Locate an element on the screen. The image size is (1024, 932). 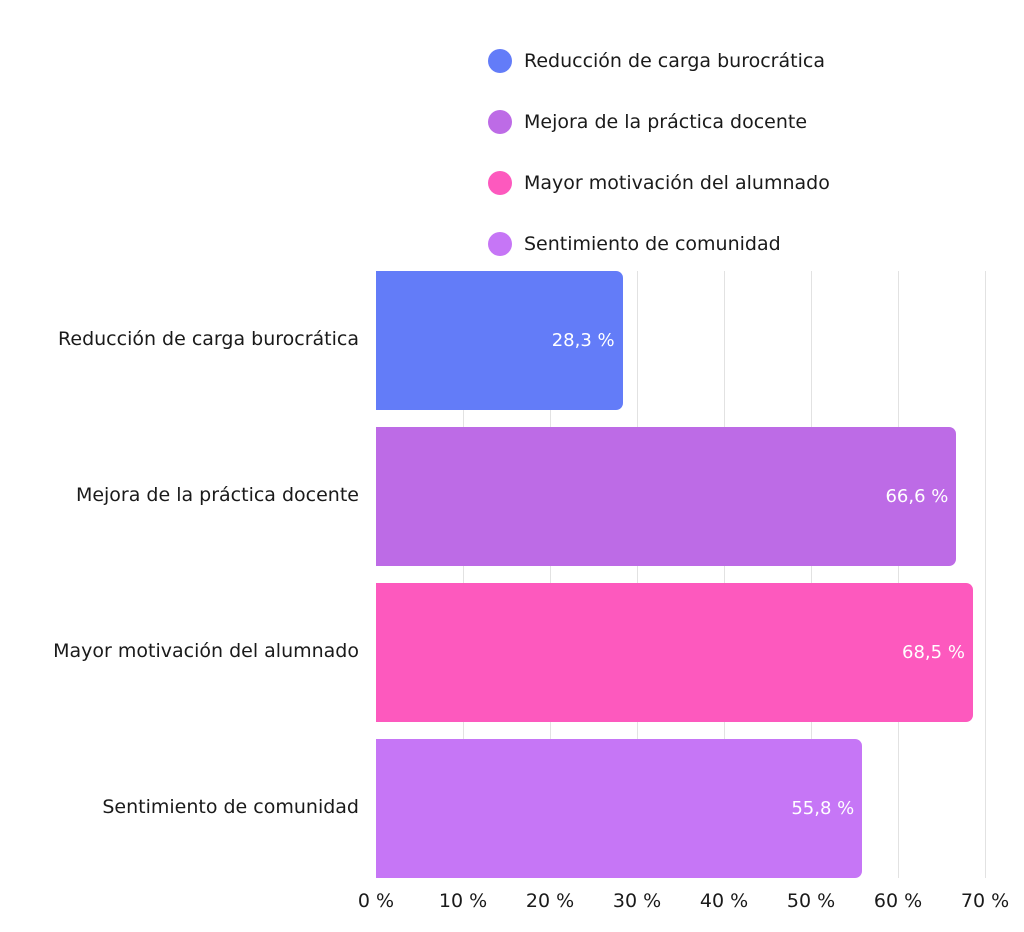
legend-item: Sentimiento de comunidad is located at coordinates (659, 243).